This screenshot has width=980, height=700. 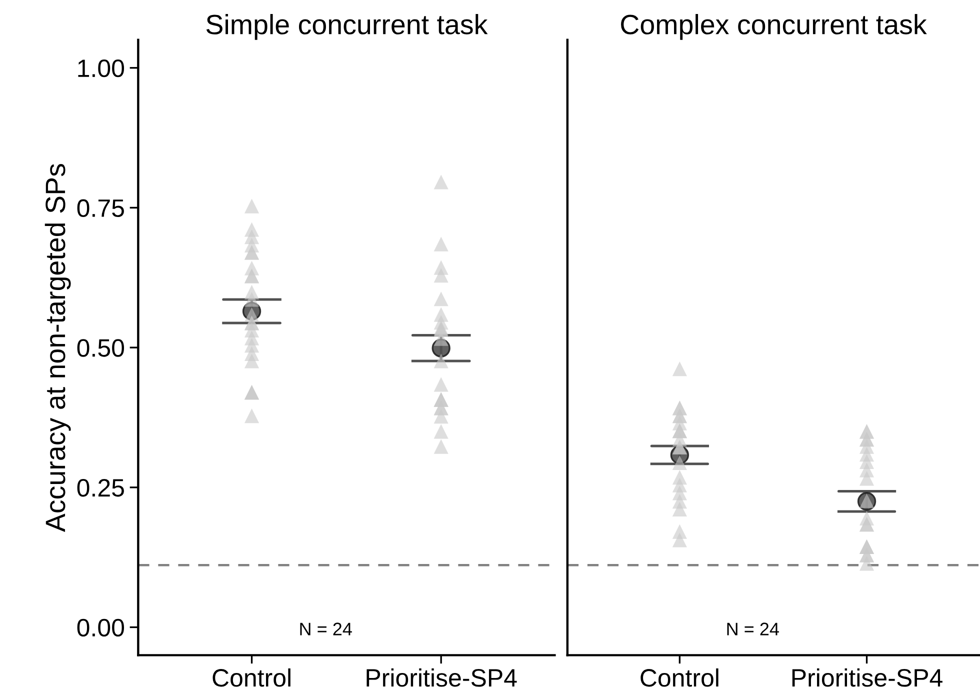 I want to click on y-tick-label: 0.75, so click(x=100, y=208).